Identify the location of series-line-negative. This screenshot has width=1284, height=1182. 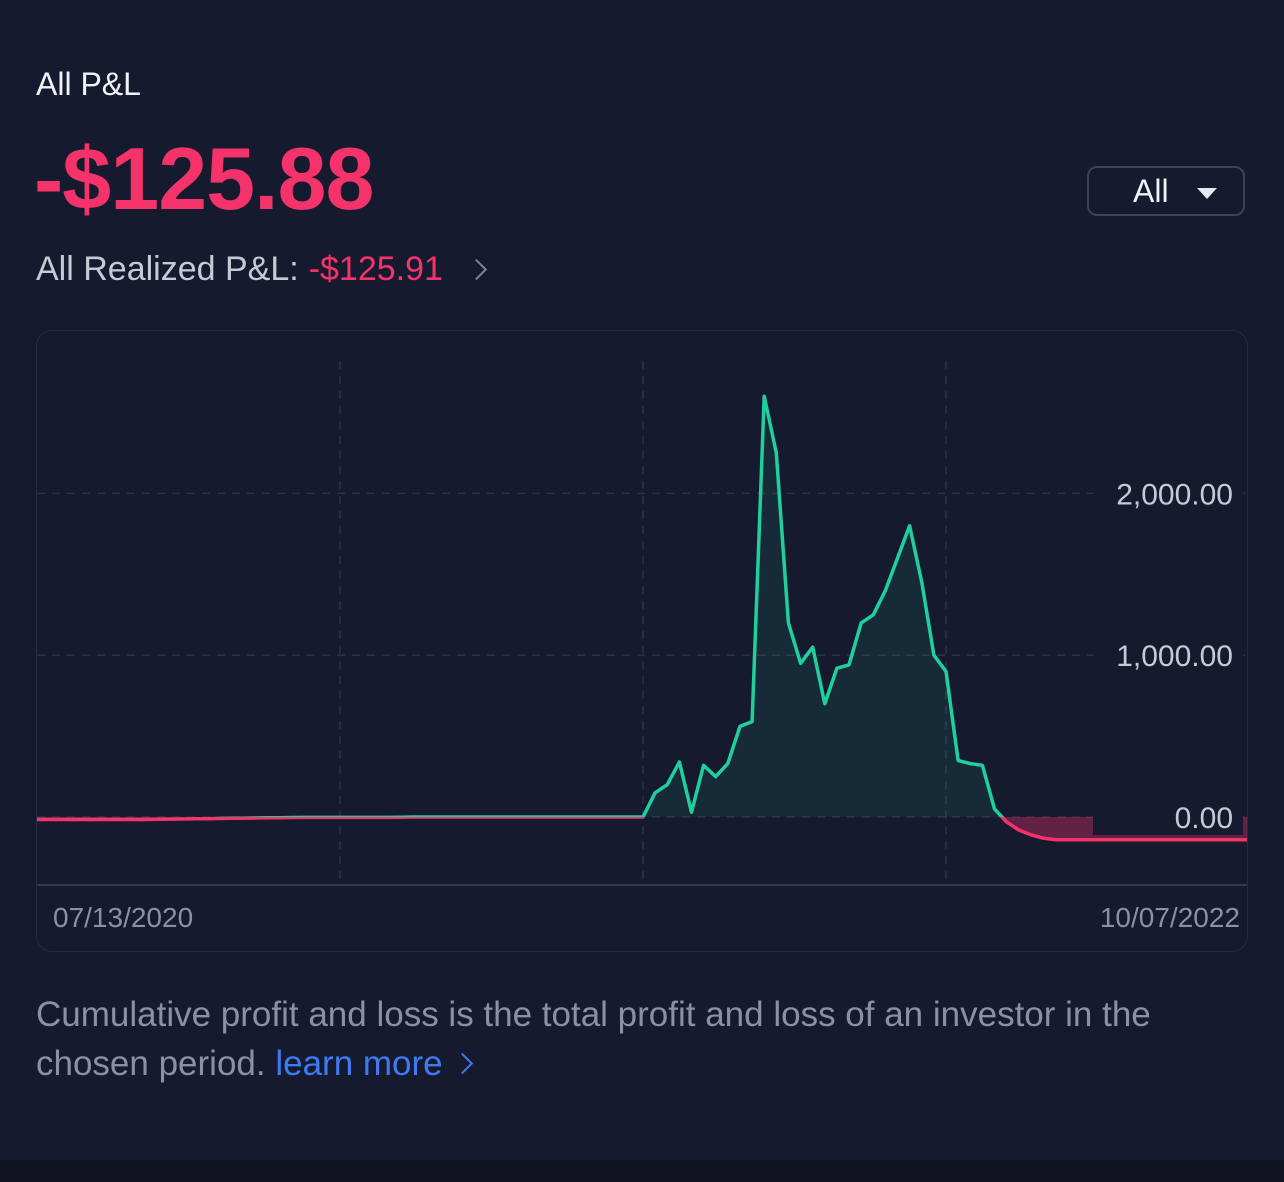
(642, 829).